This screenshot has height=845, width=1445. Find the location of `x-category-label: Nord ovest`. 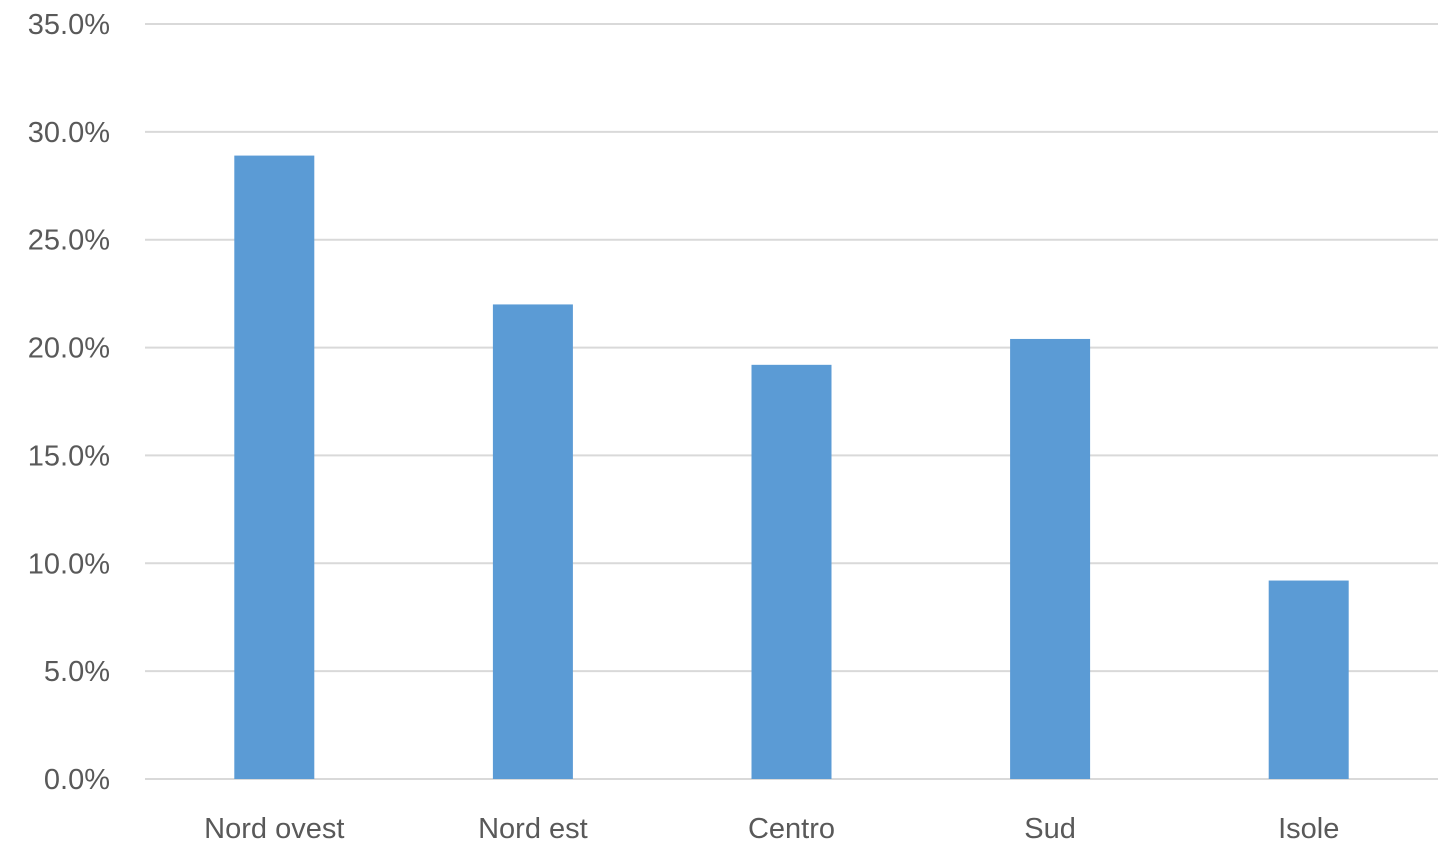

x-category-label: Nord ovest is located at coordinates (274, 829).